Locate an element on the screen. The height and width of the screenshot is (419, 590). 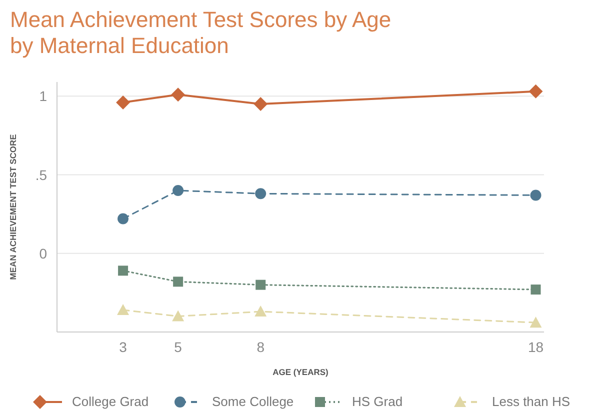
y-tick-label: .5 is located at coordinates (41, 174).